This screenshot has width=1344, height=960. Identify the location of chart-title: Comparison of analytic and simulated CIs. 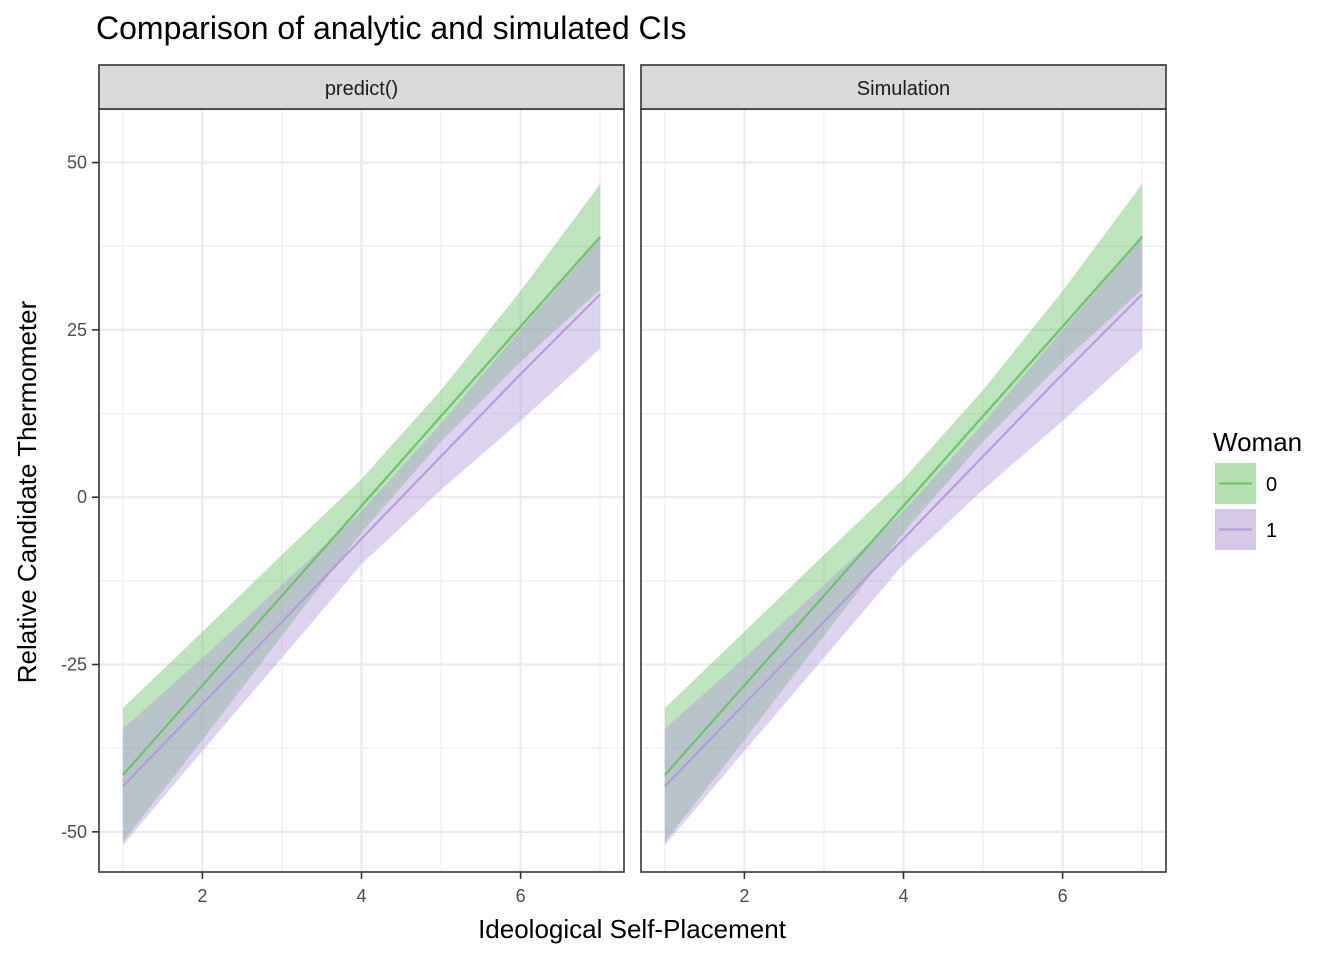
(391, 28).